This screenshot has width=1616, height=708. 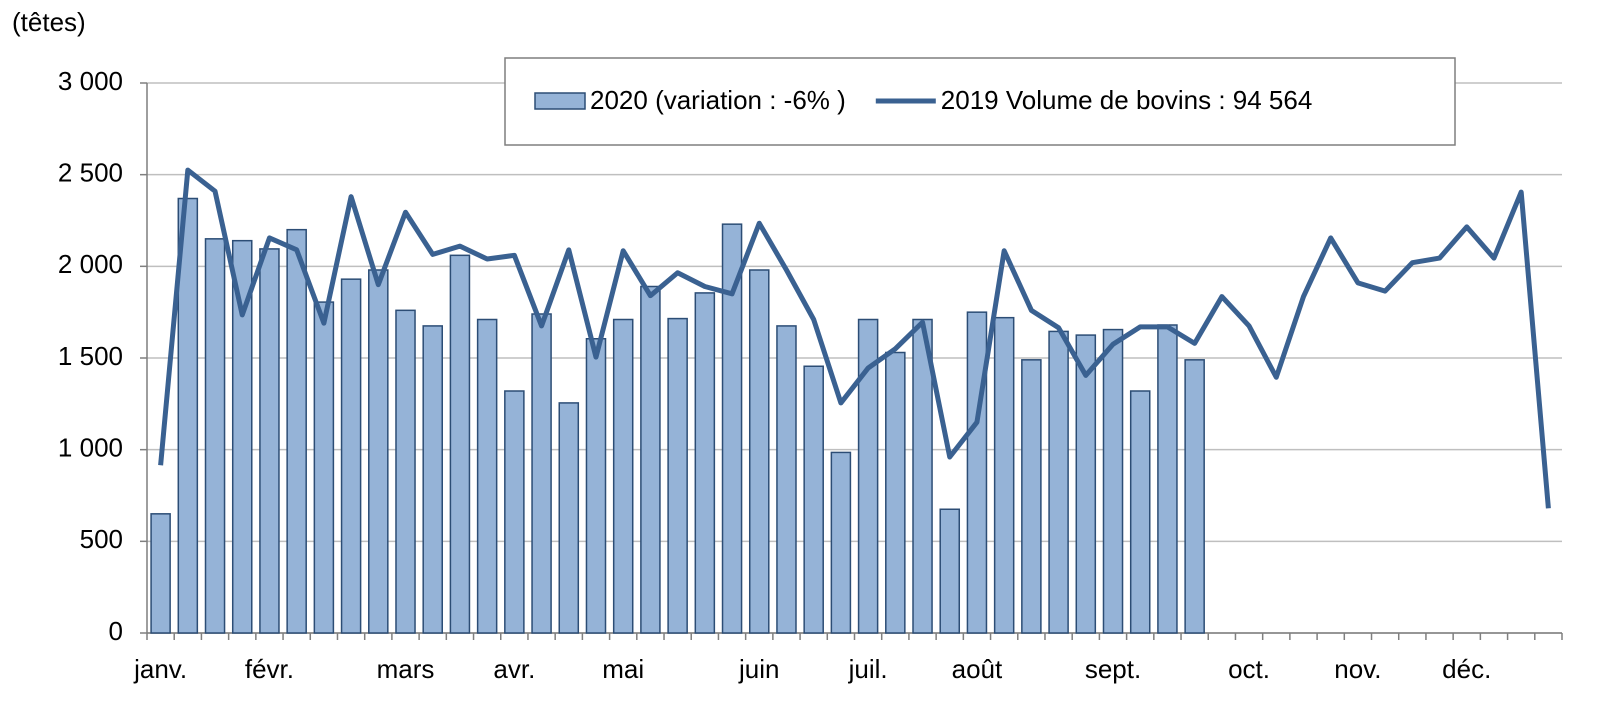 What do you see at coordinates (758, 669) in the screenshot?
I see `x-tick-label: juin` at bounding box center [758, 669].